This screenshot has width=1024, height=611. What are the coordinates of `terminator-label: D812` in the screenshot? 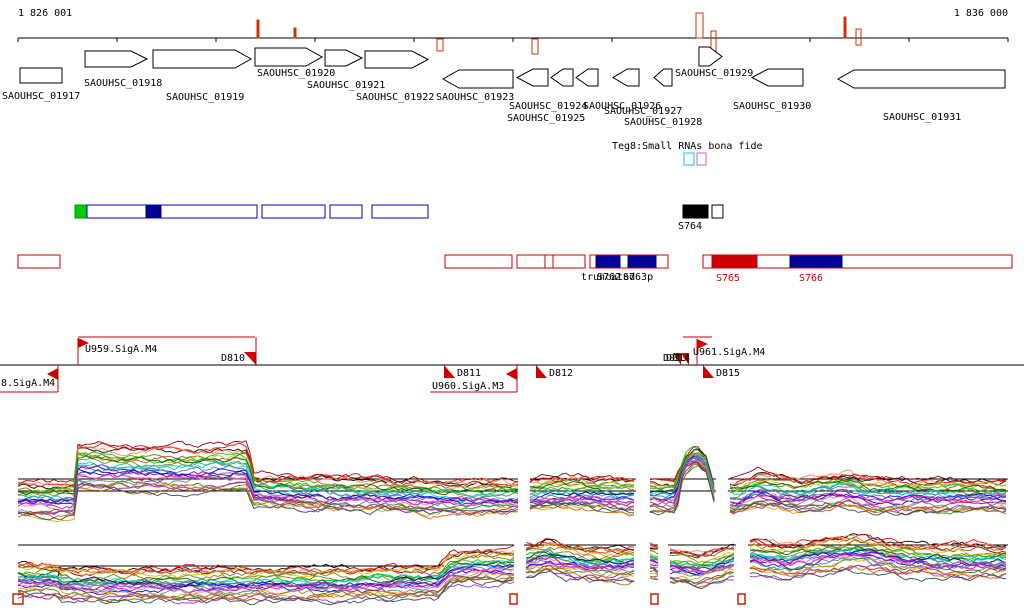 It's located at (561, 373).